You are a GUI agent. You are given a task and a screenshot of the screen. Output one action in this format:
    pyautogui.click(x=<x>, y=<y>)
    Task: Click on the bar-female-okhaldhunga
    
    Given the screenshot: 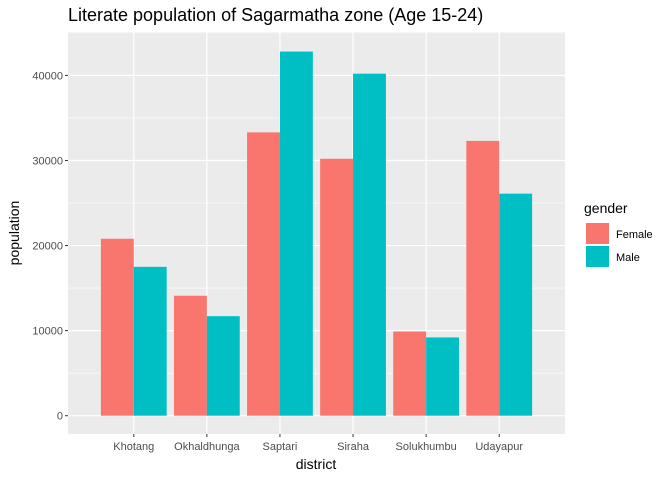 What is the action you would take?
    pyautogui.click(x=190, y=355)
    